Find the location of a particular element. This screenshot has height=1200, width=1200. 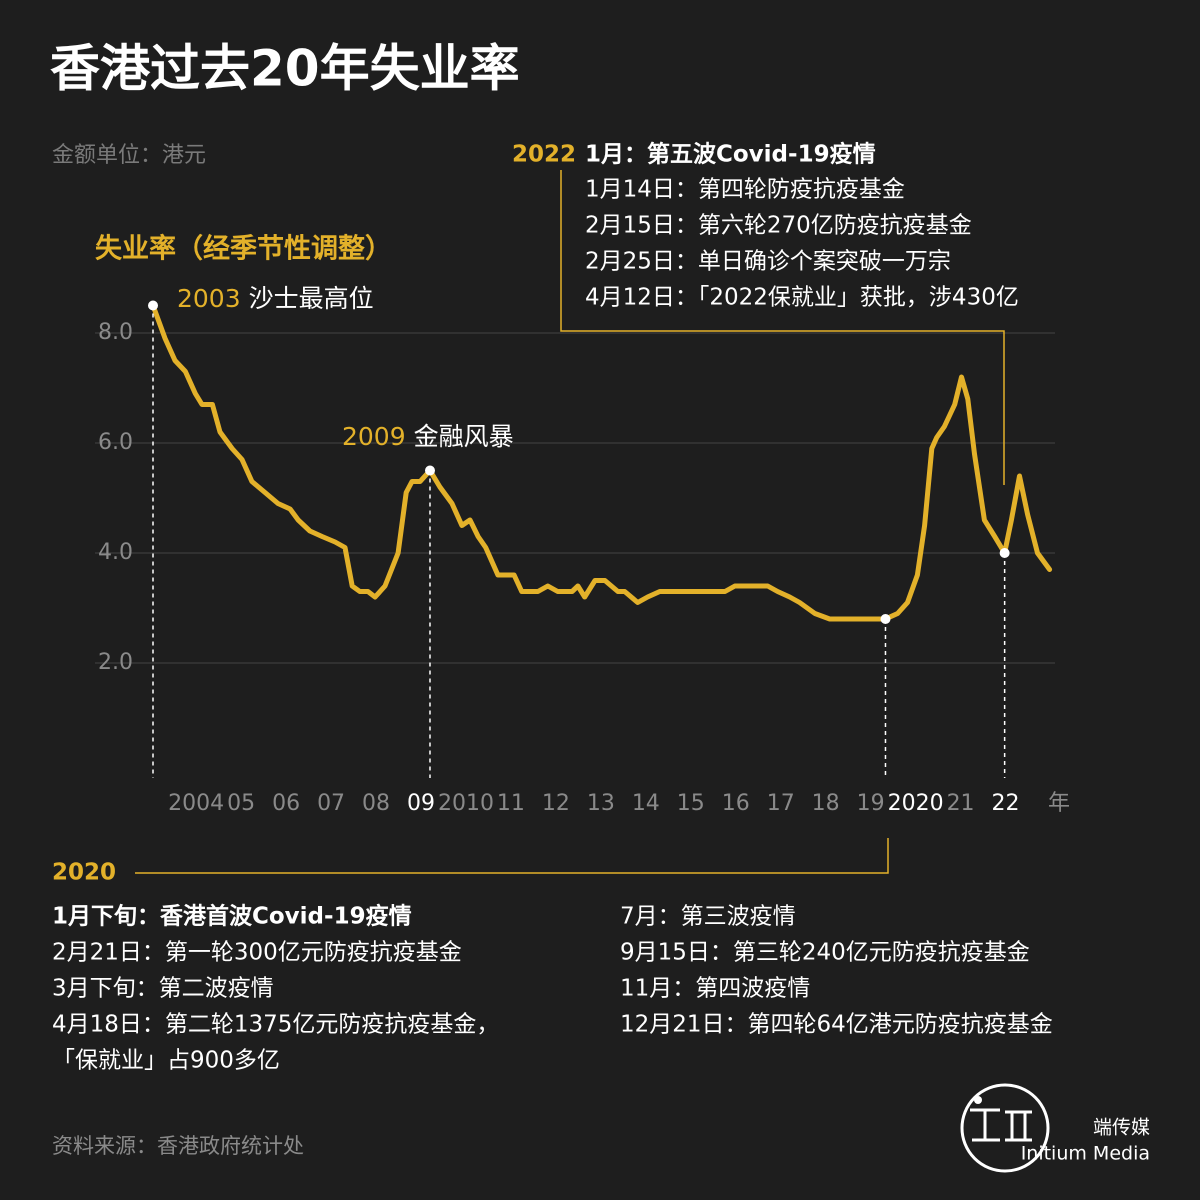

annotation: 2009 金融风暴 is located at coordinates (428, 436).